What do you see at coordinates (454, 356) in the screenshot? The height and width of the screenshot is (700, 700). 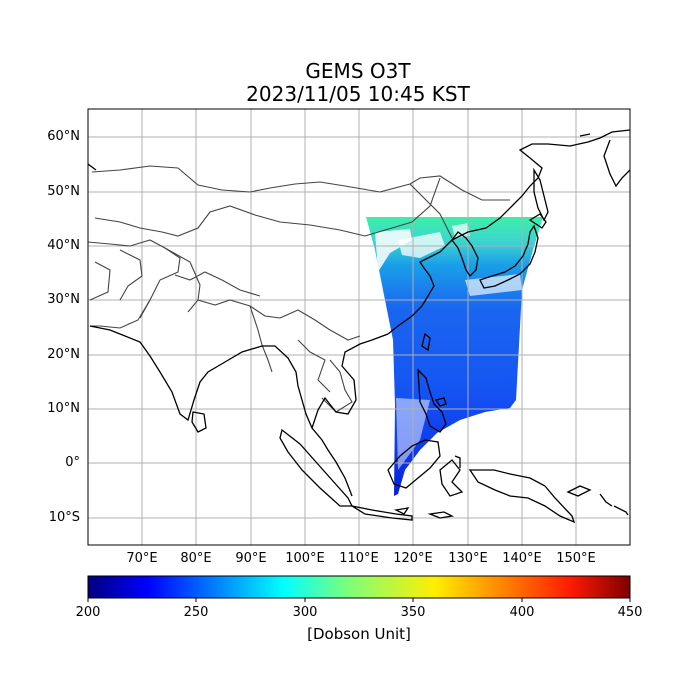 I see `ozone-swath` at bounding box center [454, 356].